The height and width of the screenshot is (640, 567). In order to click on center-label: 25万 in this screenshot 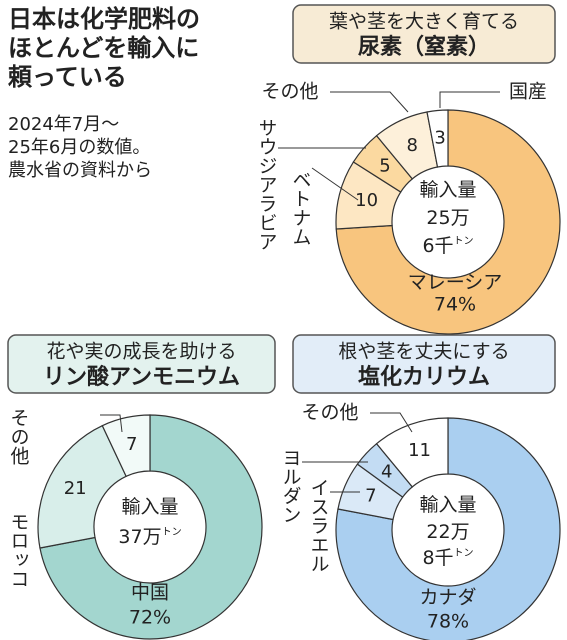, I will do `click(447, 218)`.